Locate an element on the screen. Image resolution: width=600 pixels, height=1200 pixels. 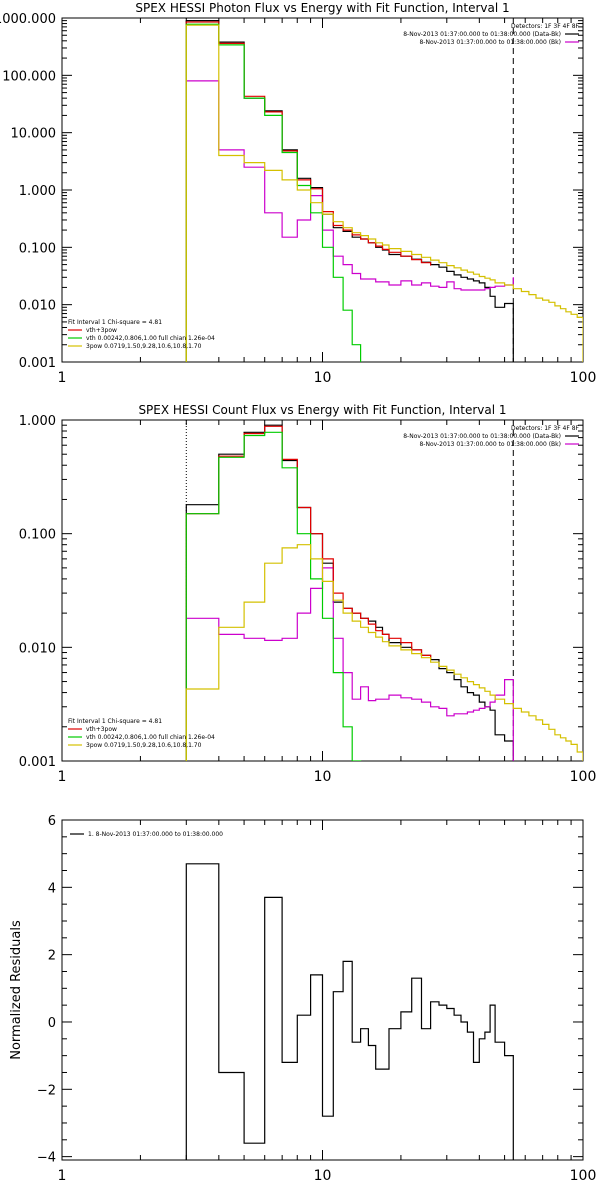
y-tick-label: 6 is located at coordinates (52, 821).